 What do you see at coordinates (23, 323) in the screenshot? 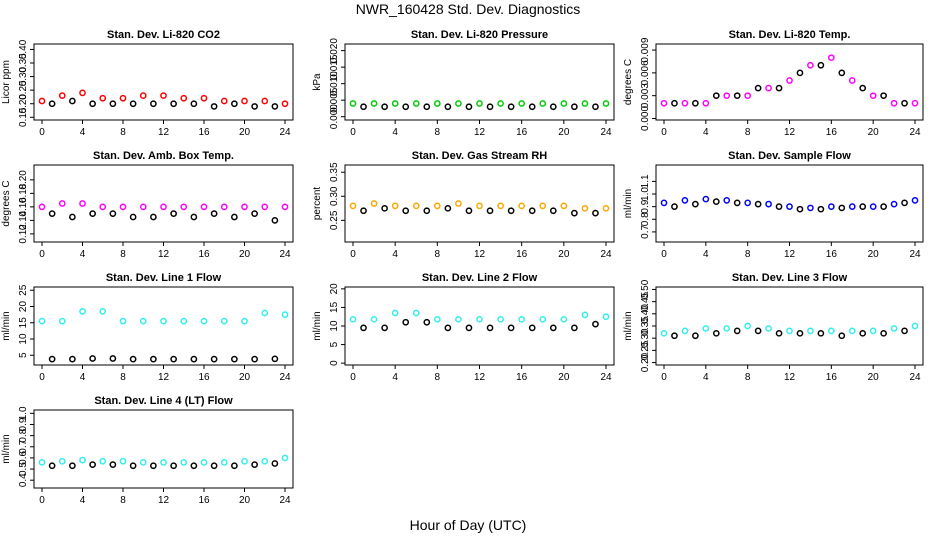
I see `y-tick-label: 15` at bounding box center [23, 323].